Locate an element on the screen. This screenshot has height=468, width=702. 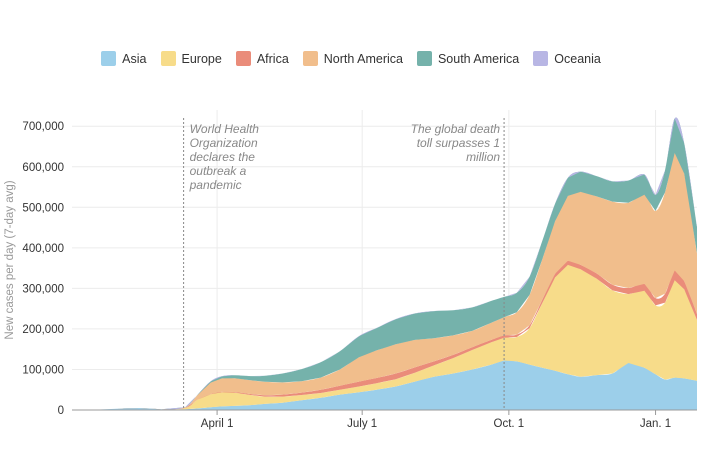
y-tick-label: 500,000 is located at coordinates (43, 208).